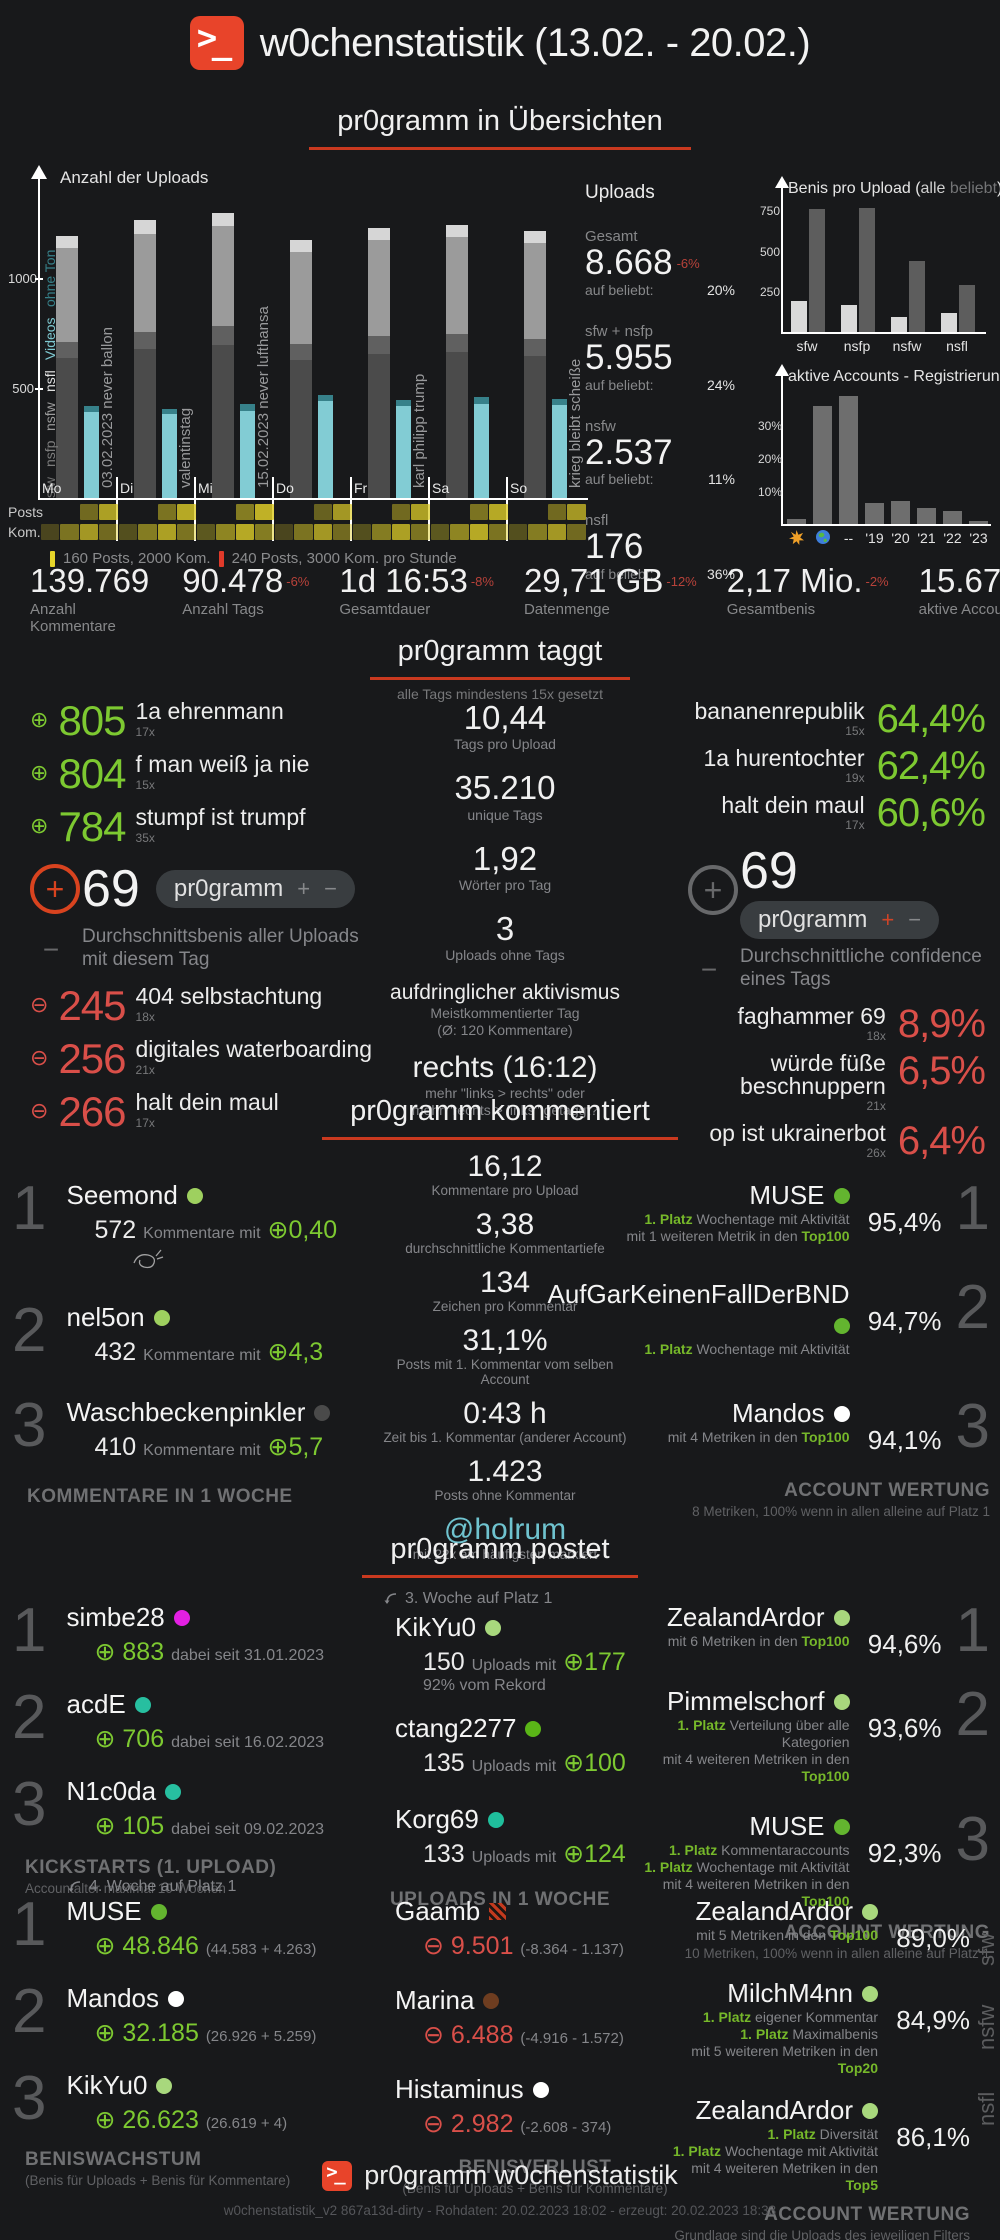 This screenshot has height=2240, width=1000. I want to click on stat-value: 139.769, so click(90, 580).